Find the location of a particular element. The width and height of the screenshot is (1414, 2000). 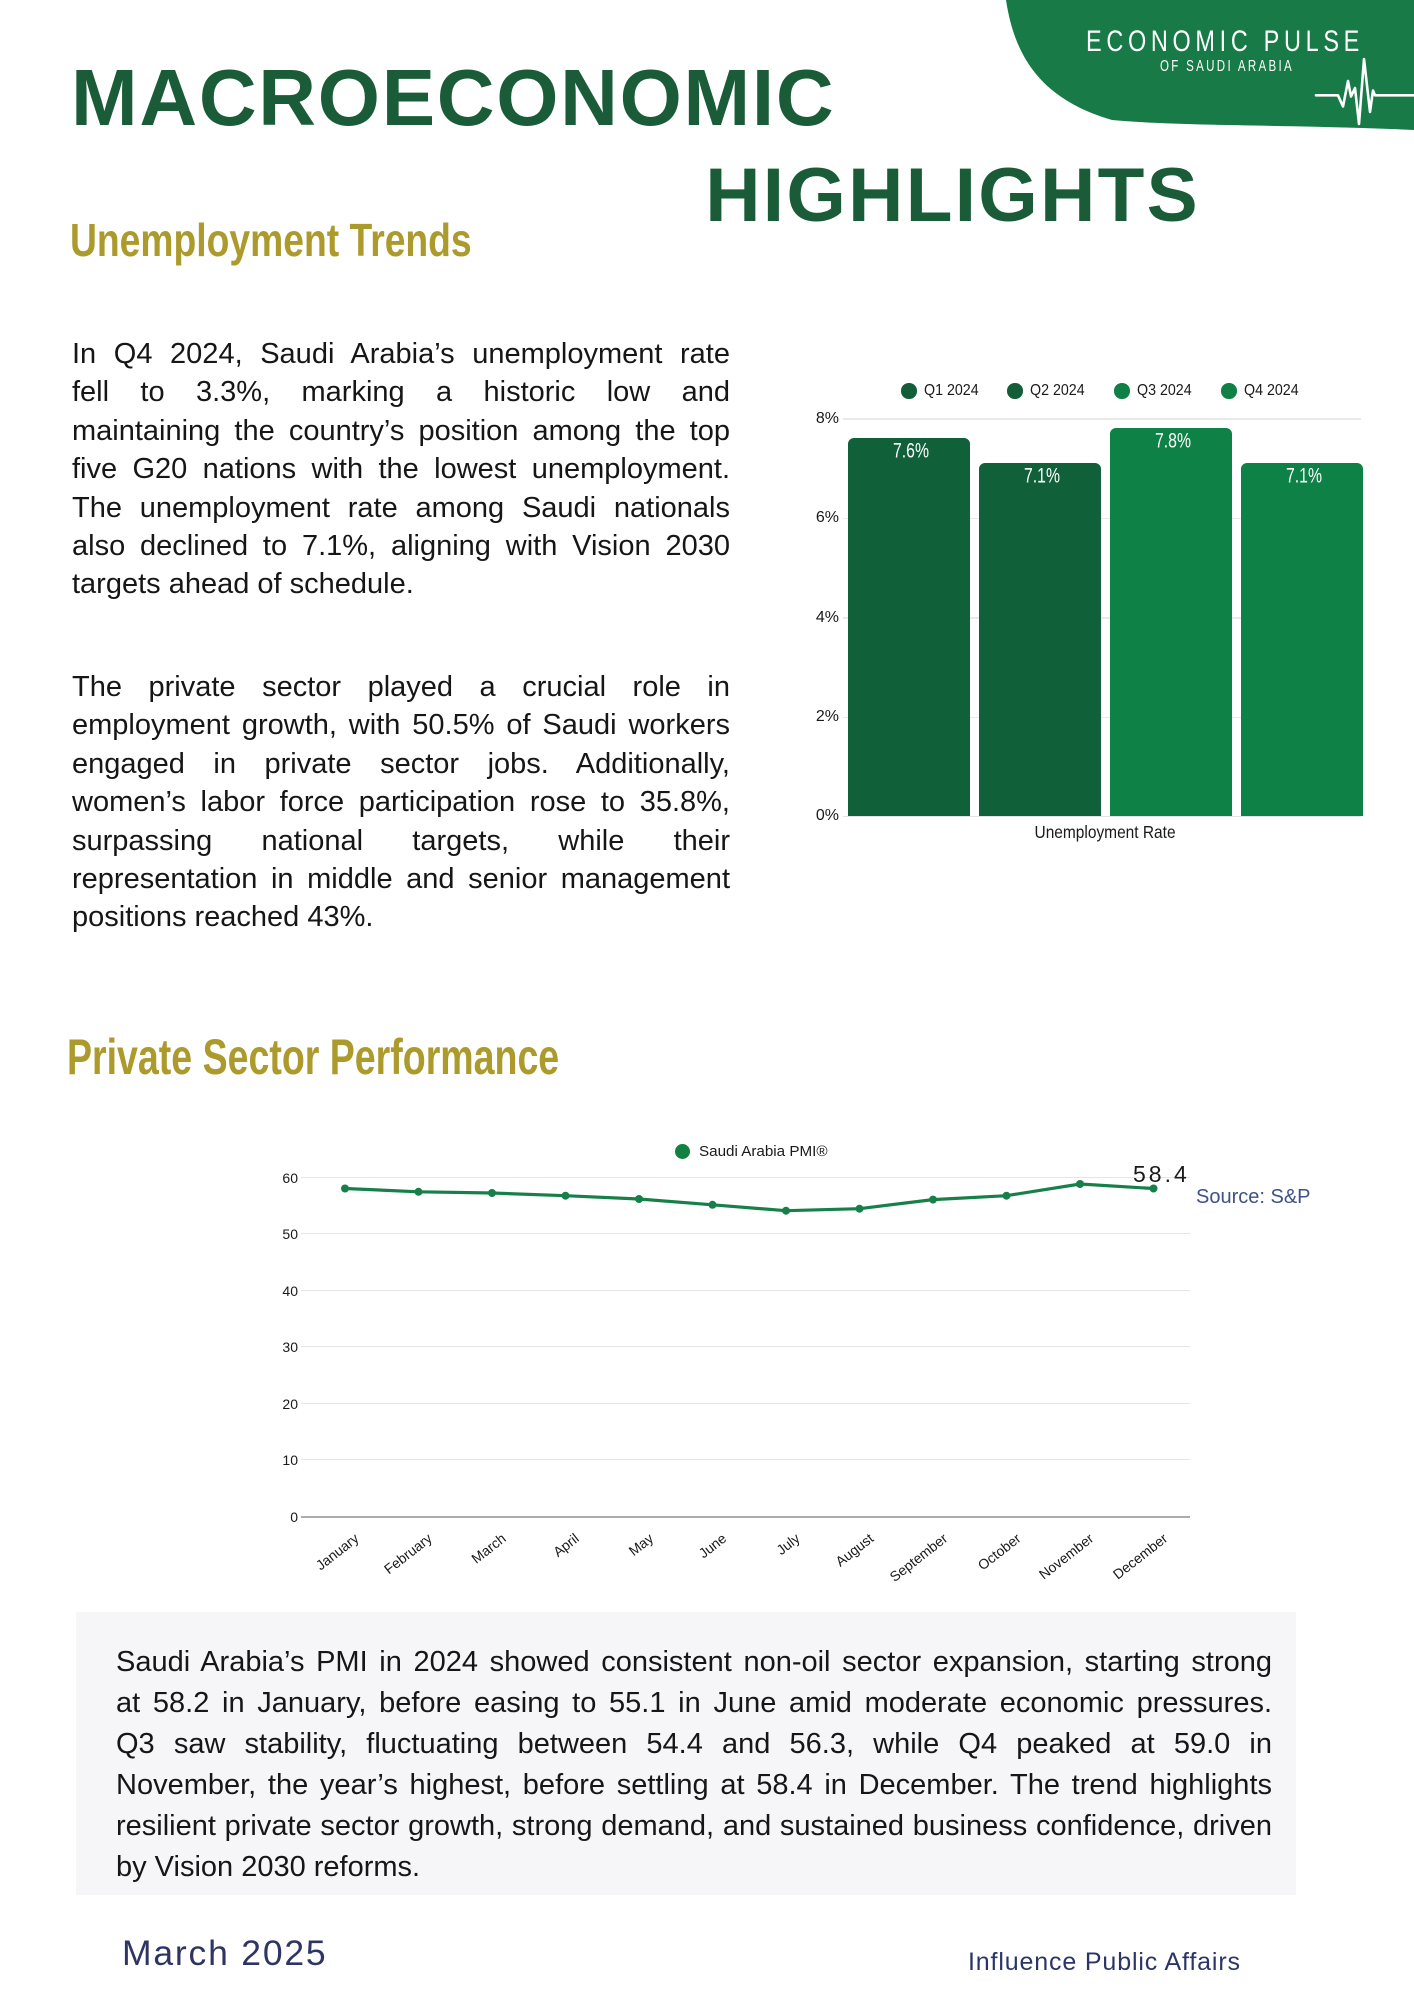

svg-text: OF SAUDI ARABIA is located at coordinates (1227, 66).